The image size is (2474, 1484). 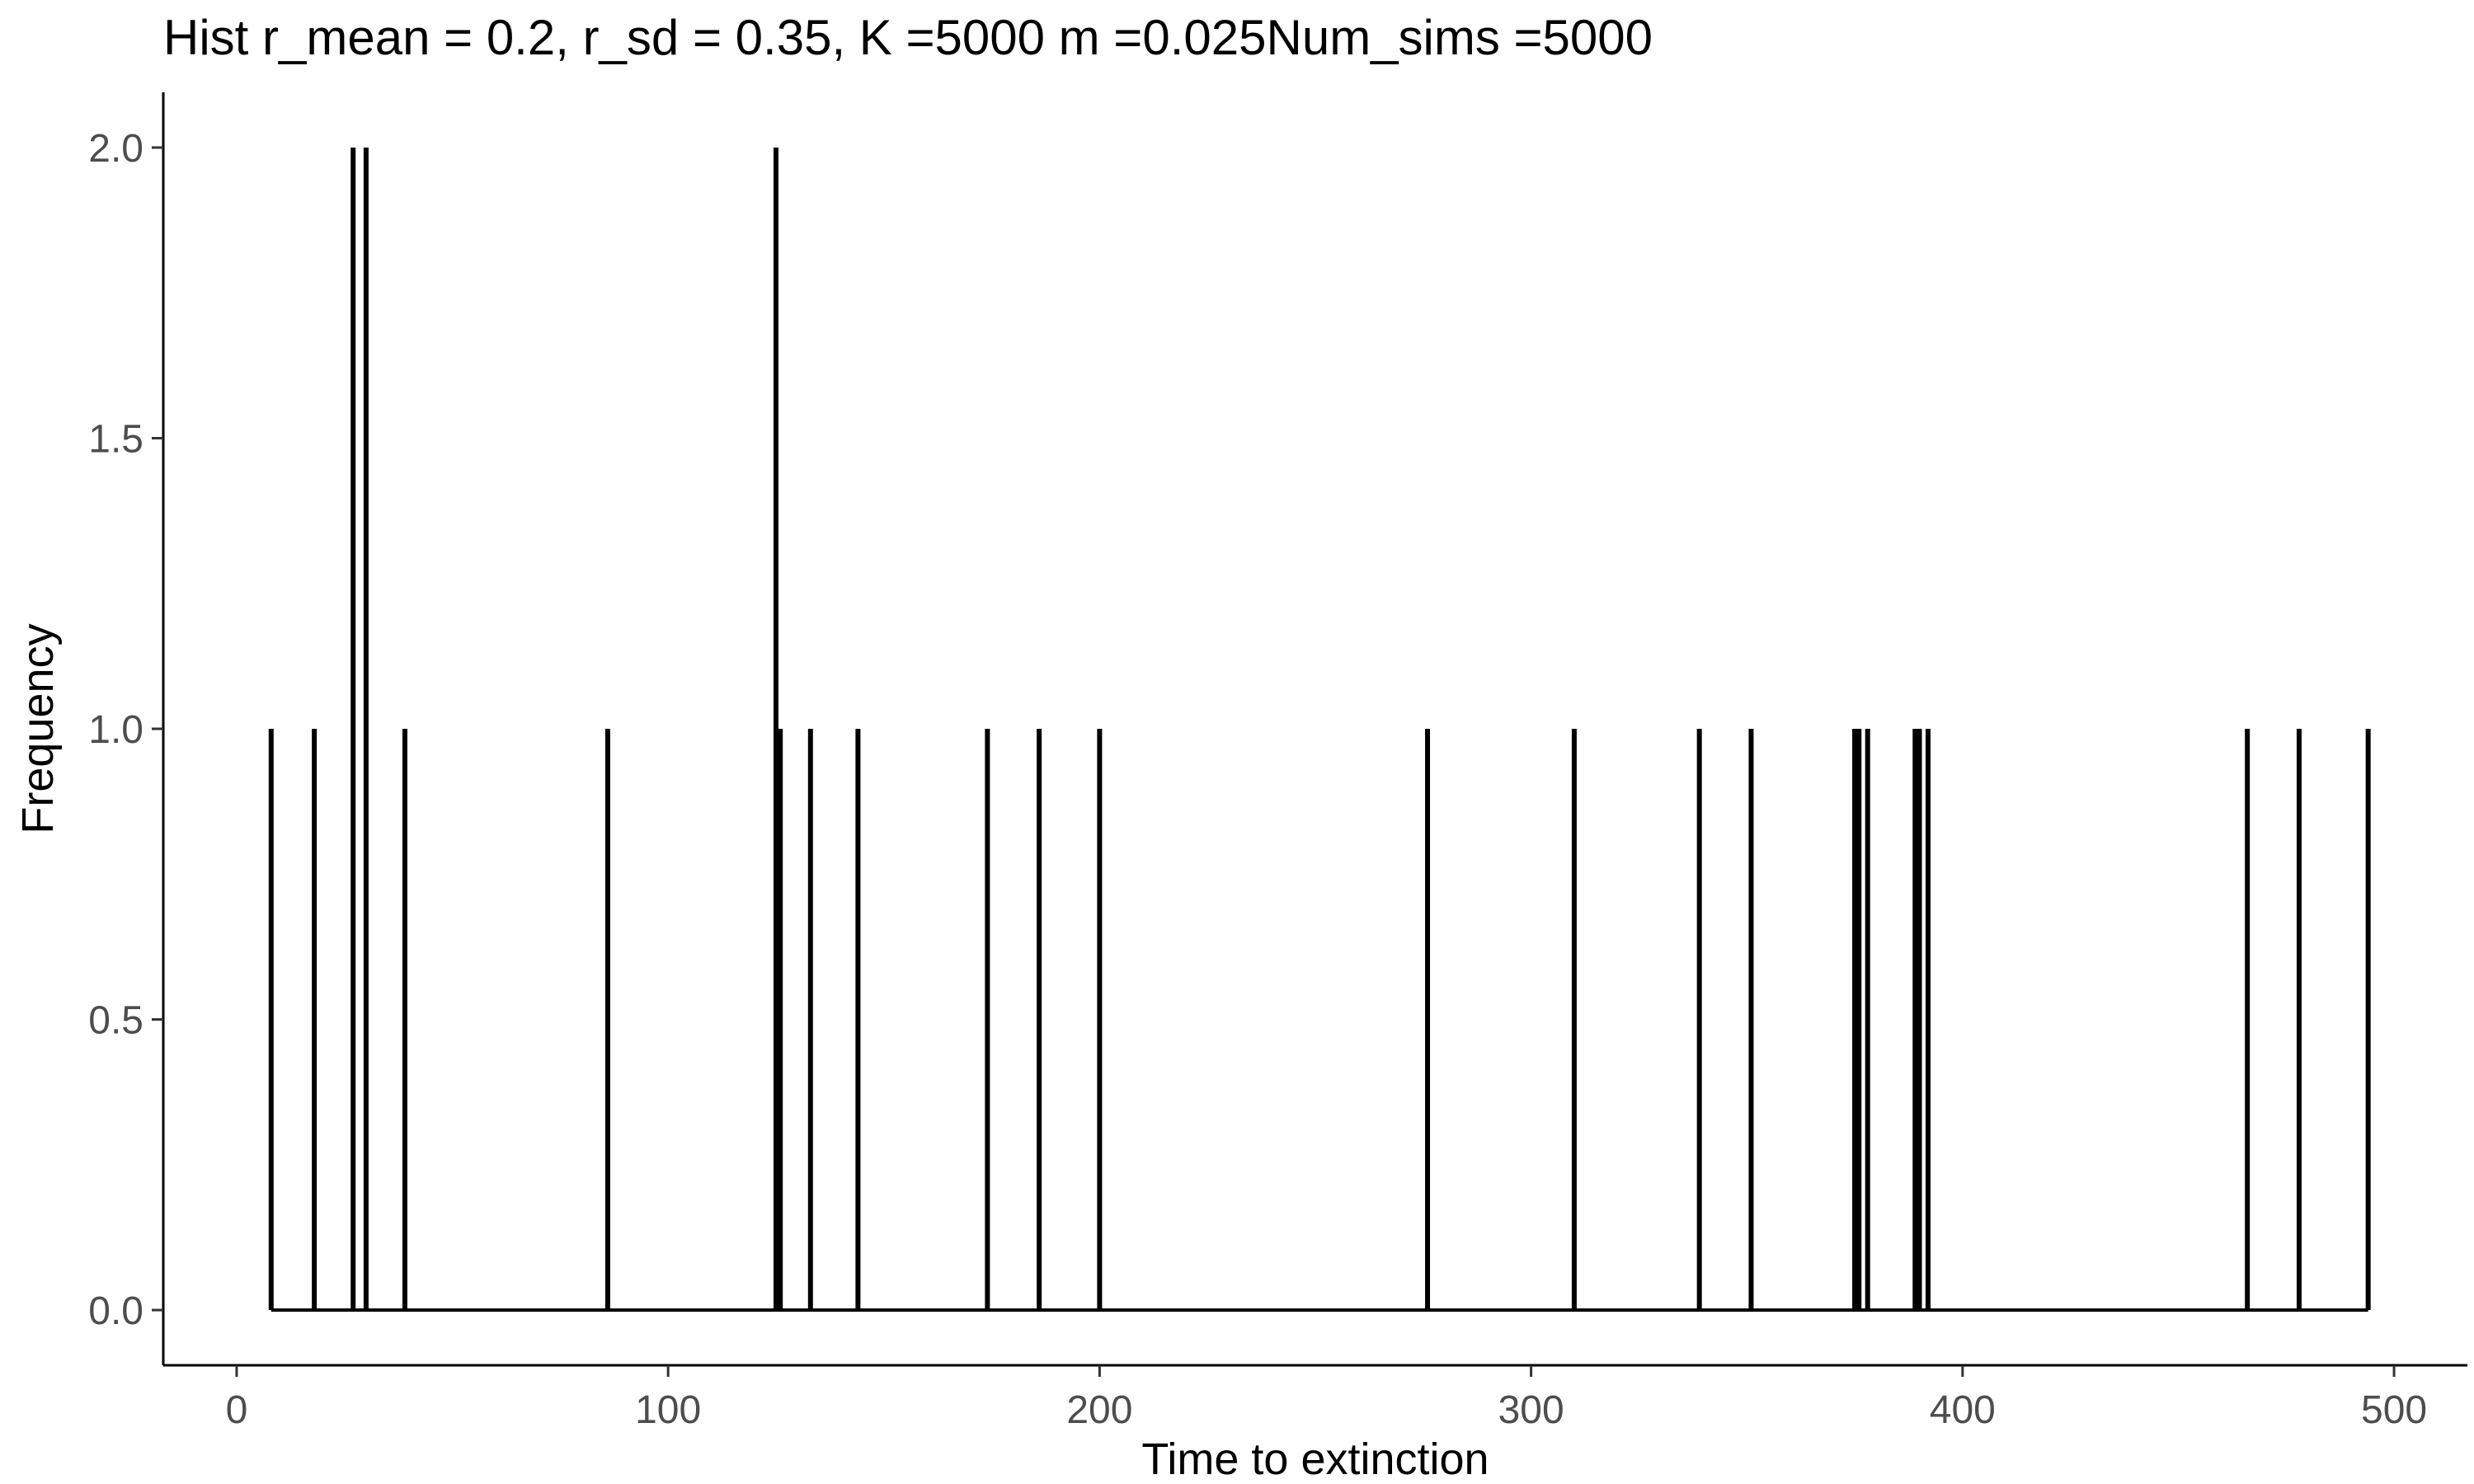 What do you see at coordinates (1315, 1459) in the screenshot?
I see `x-axis-title: Time to extinction` at bounding box center [1315, 1459].